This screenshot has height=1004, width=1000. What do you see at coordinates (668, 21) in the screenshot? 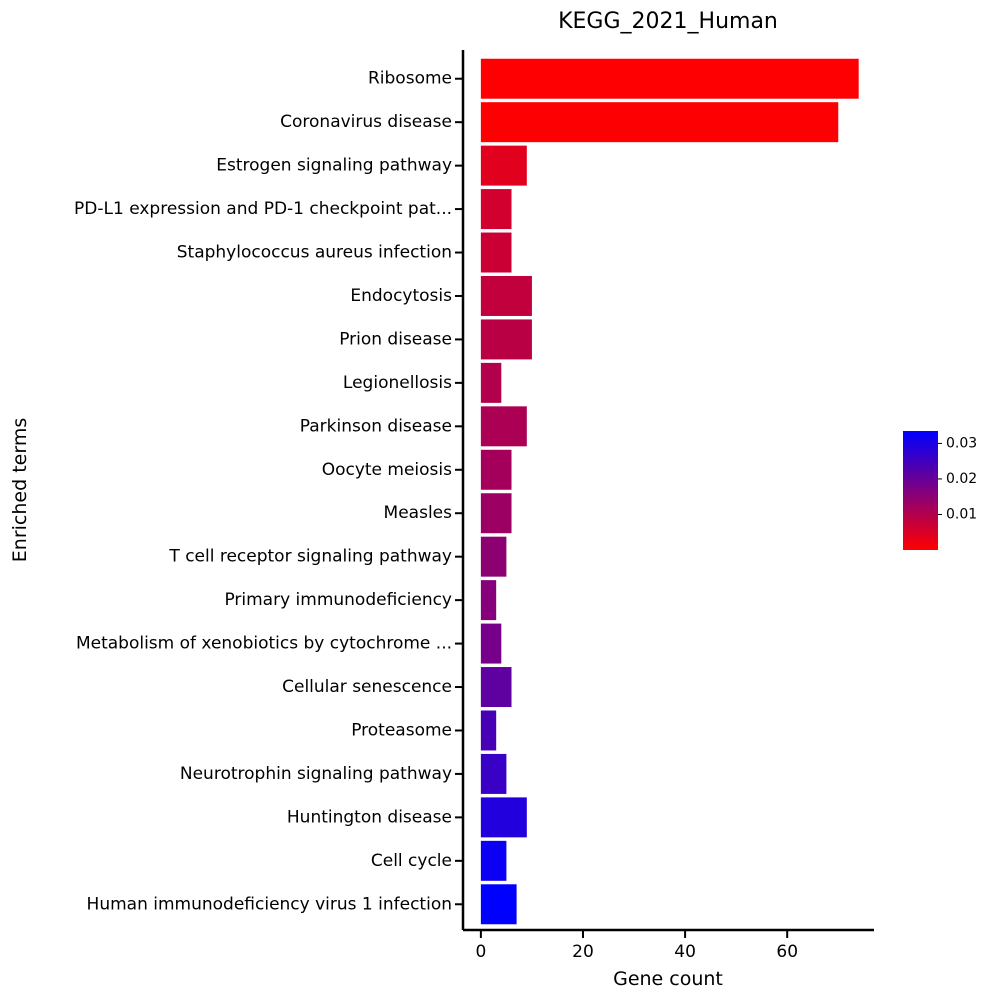
I see `chart-title: KEGG_2021_Human` at bounding box center [668, 21].